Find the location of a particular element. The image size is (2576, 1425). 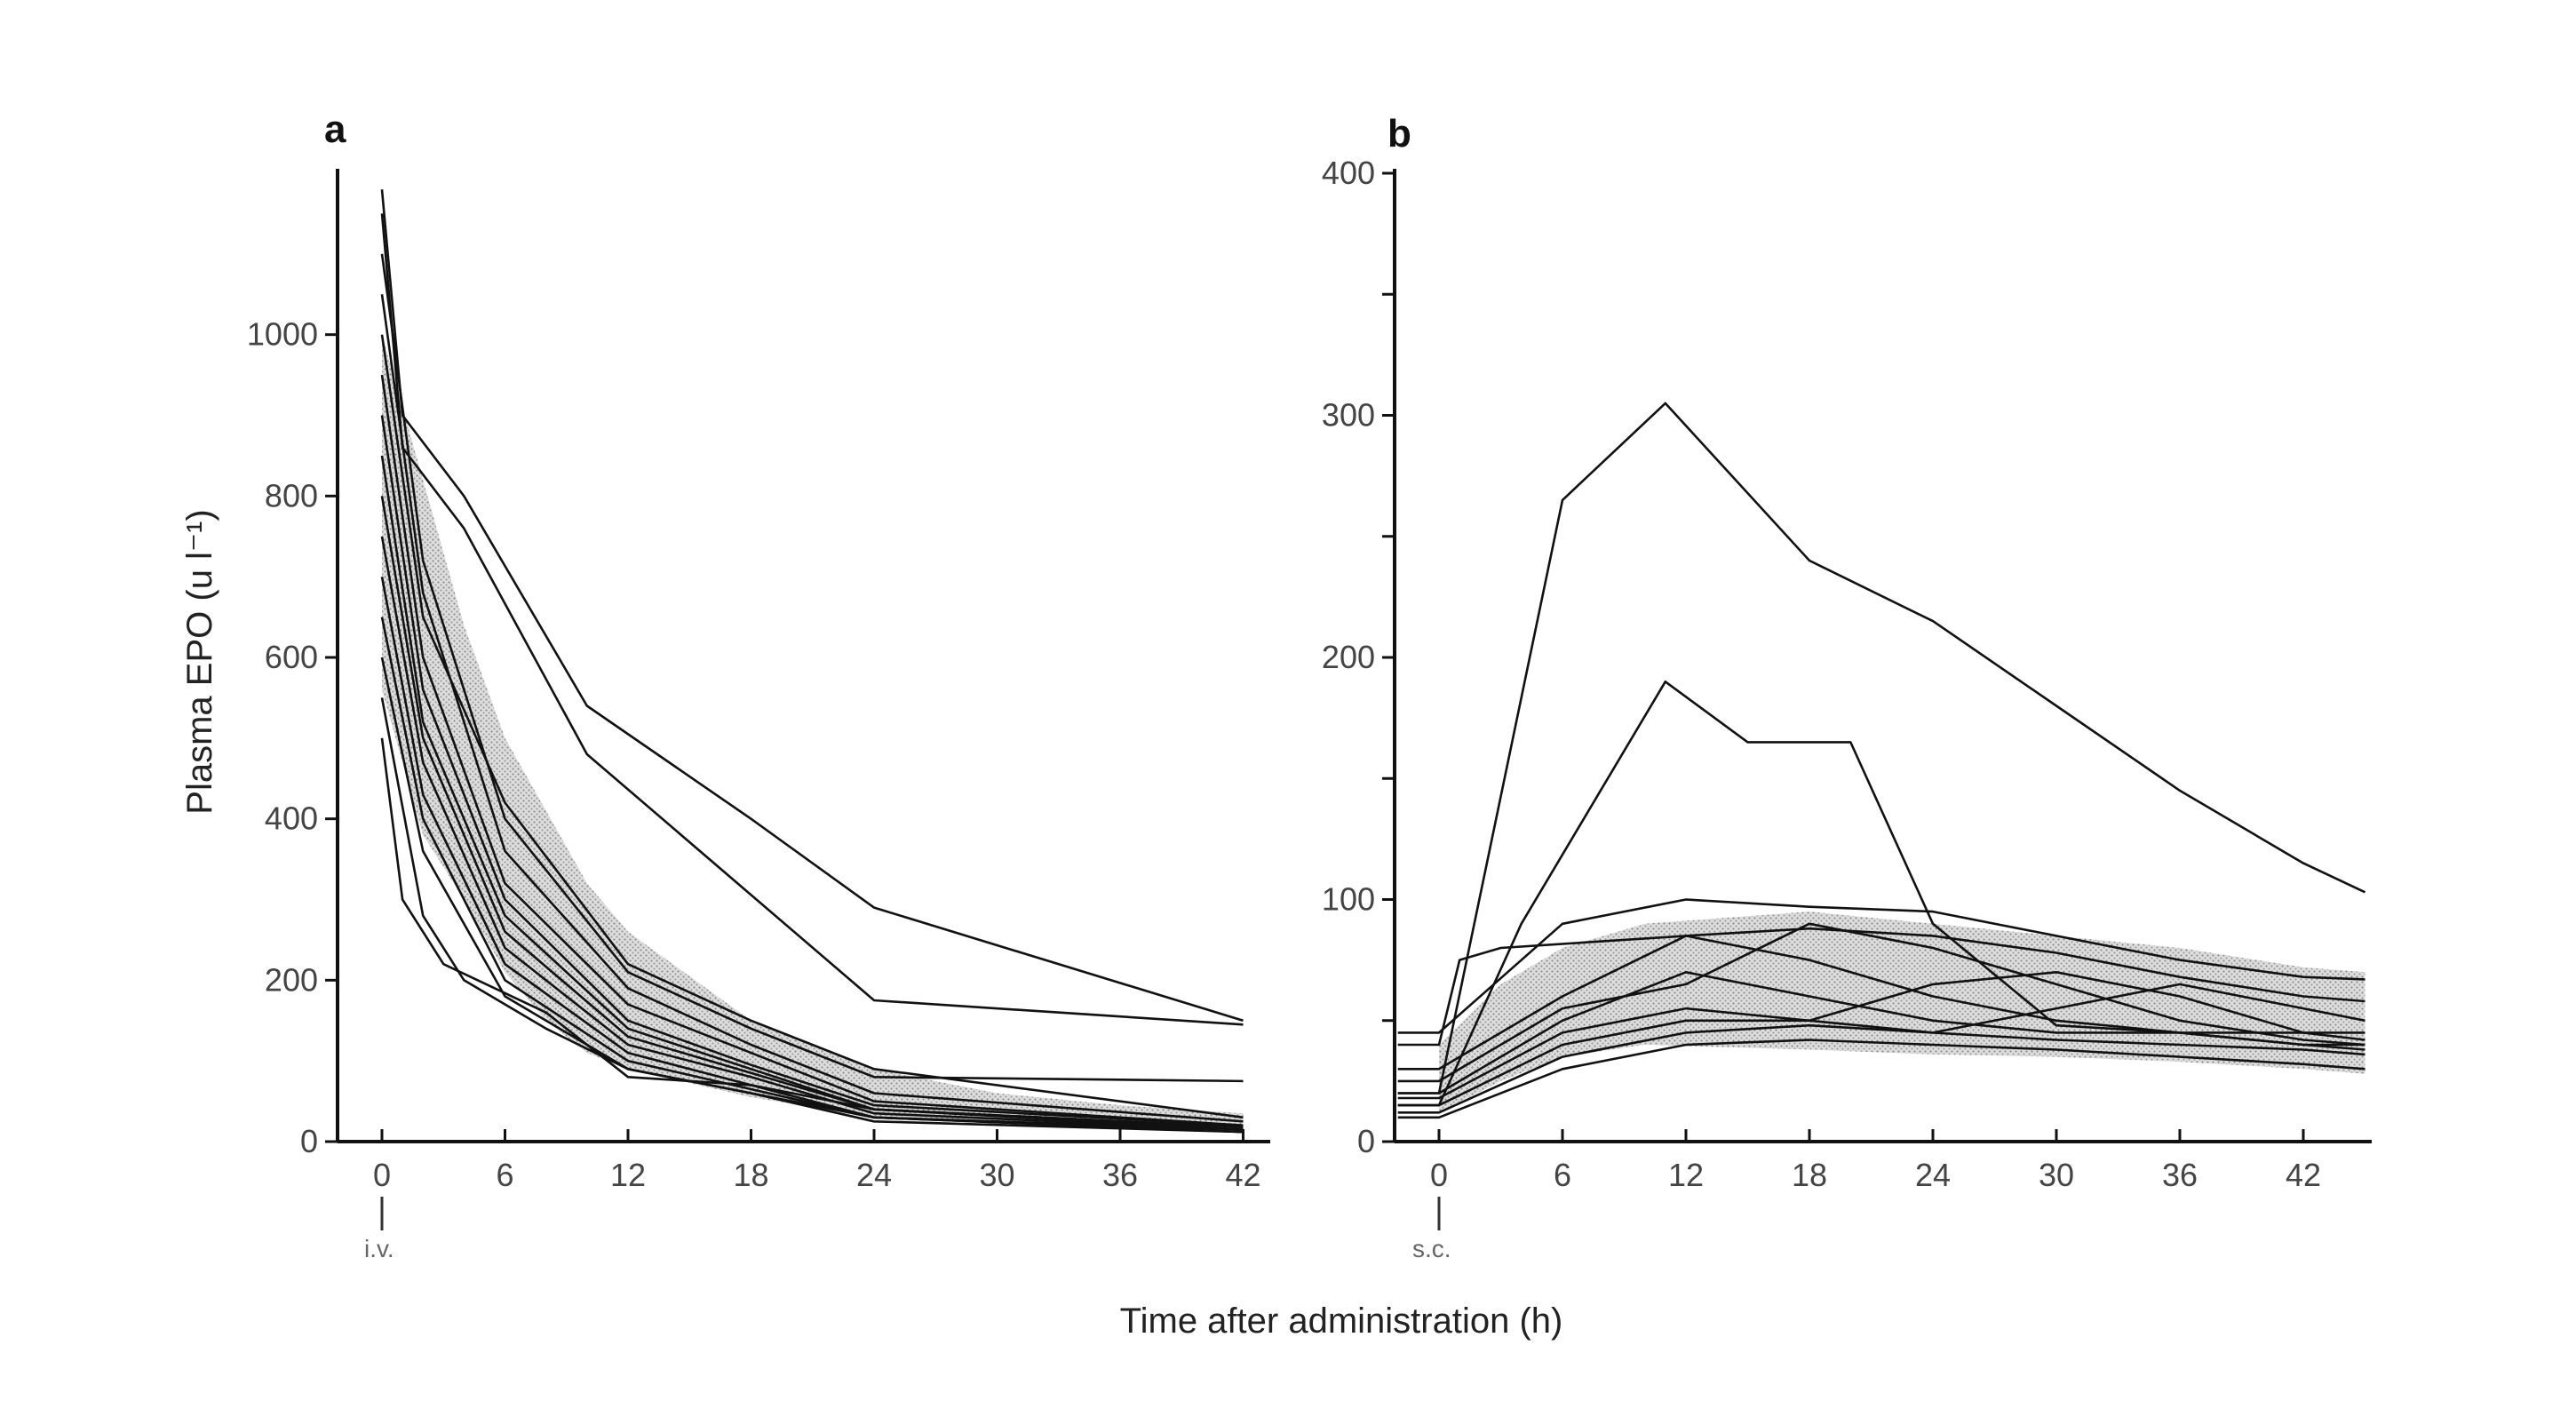

panel-a-x-tick-label: 30 is located at coordinates (996, 1175).